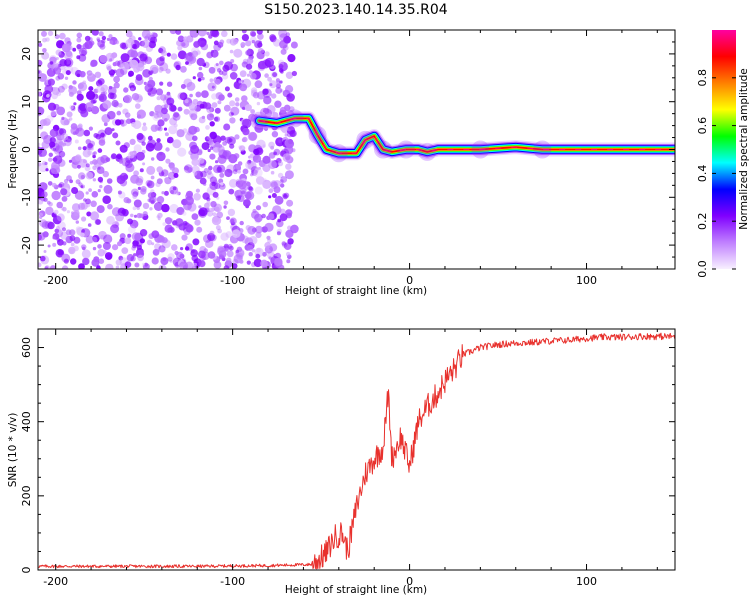 The image size is (750, 600). Describe the element at coordinates (467, 135) in the screenshot. I see `signal-trace-core` at that location.